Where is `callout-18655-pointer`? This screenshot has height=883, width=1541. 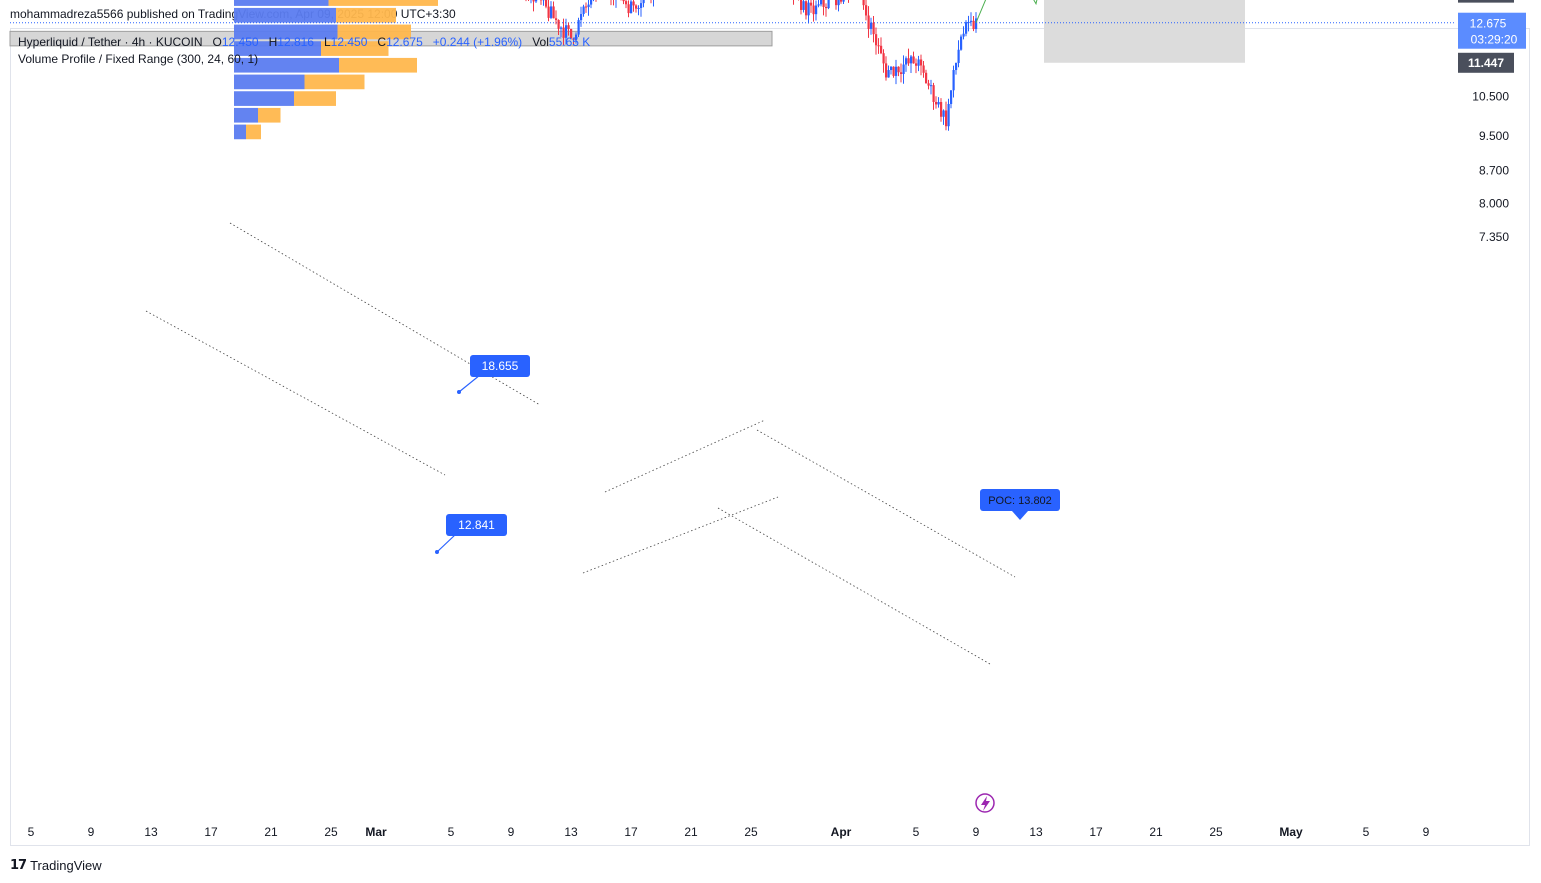 callout-18655-pointer is located at coordinates (469, 383).